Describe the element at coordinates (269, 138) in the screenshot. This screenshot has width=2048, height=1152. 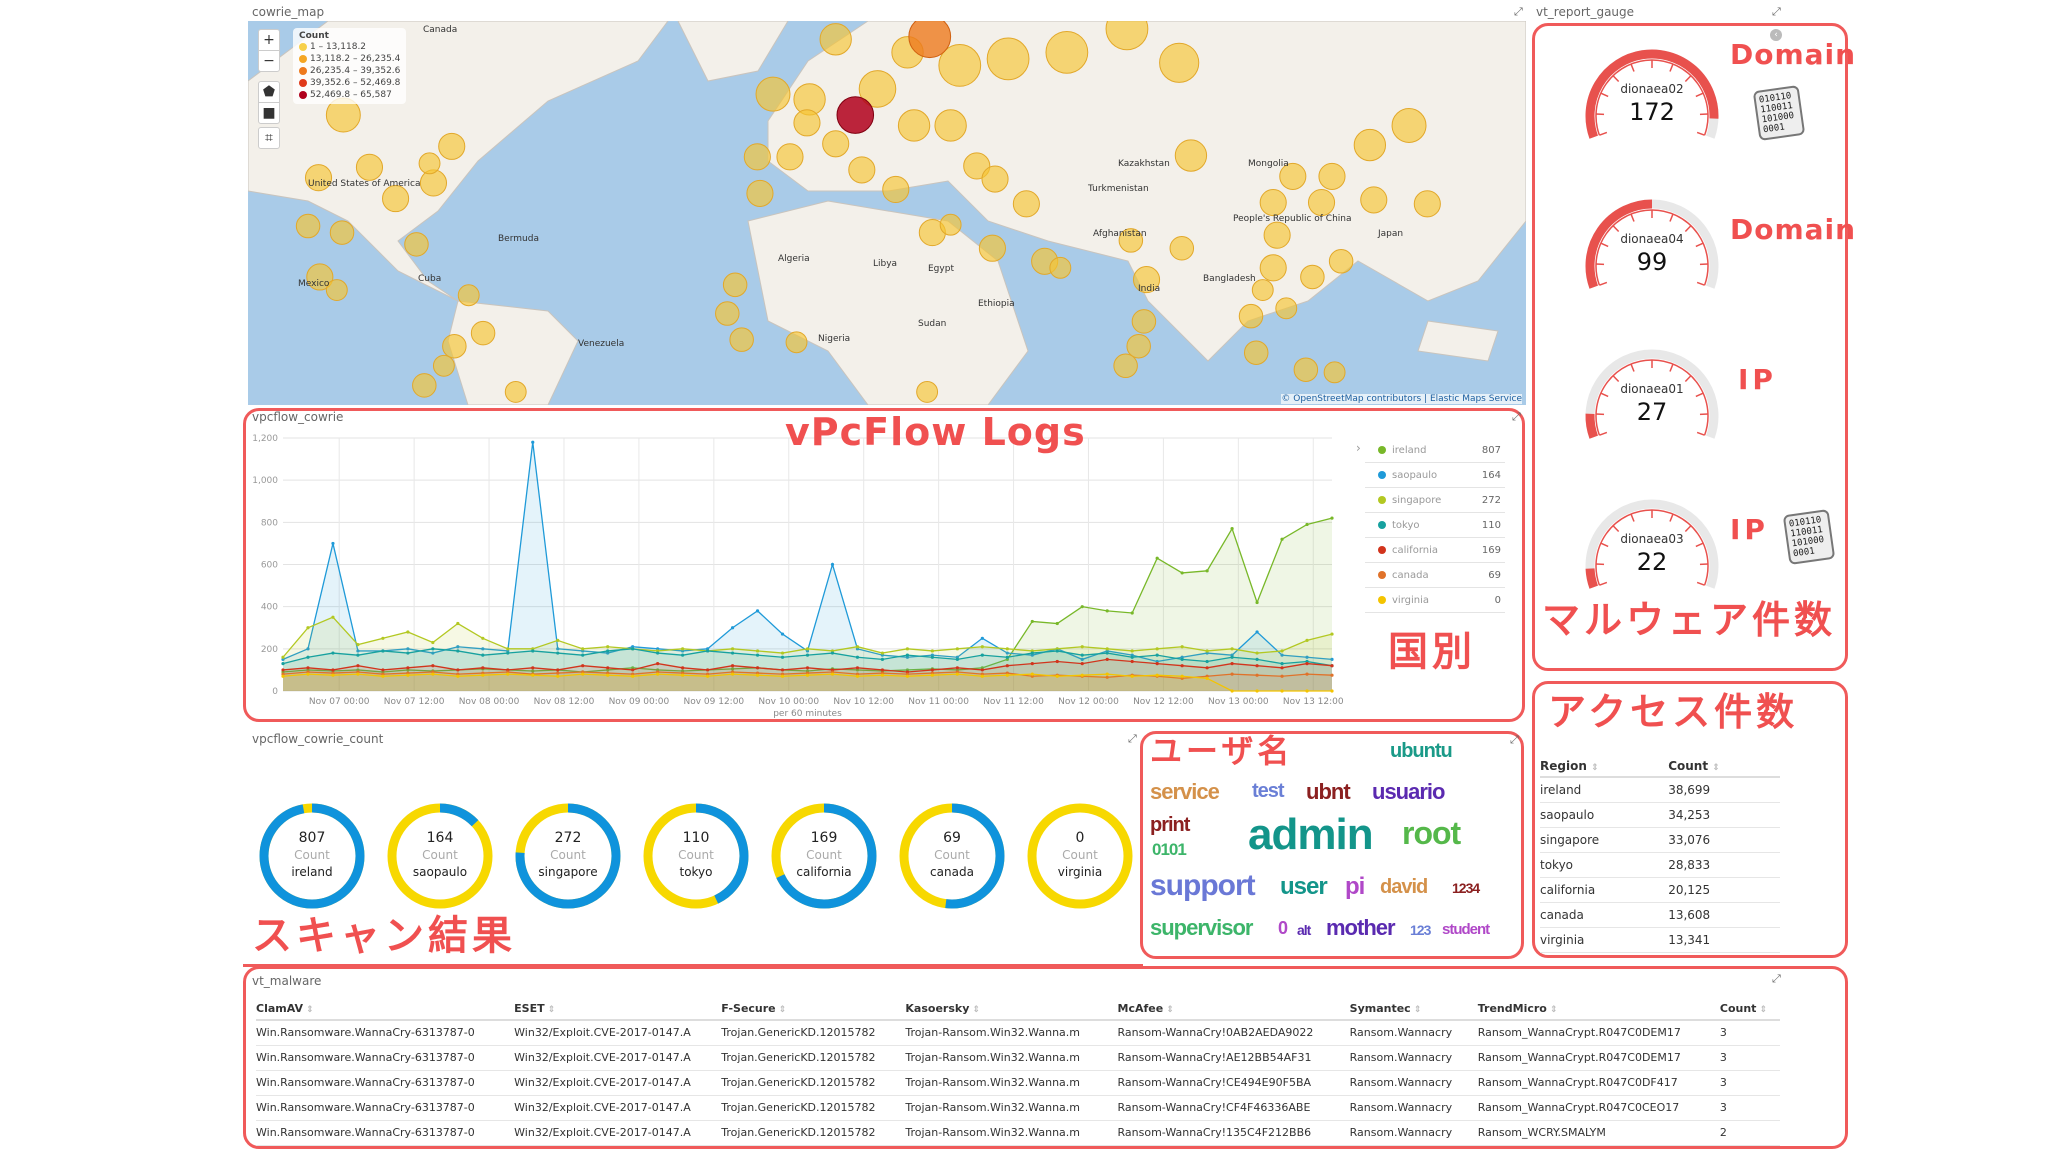
I see `fit-bounds-icon: ⌗` at that location.